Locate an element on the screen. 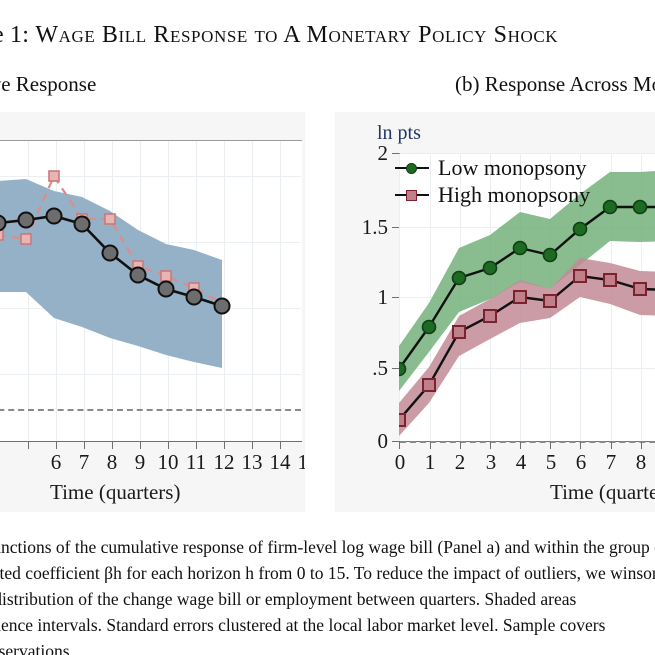 The image size is (655, 655). x-tick-label: 15 is located at coordinates (301, 462).